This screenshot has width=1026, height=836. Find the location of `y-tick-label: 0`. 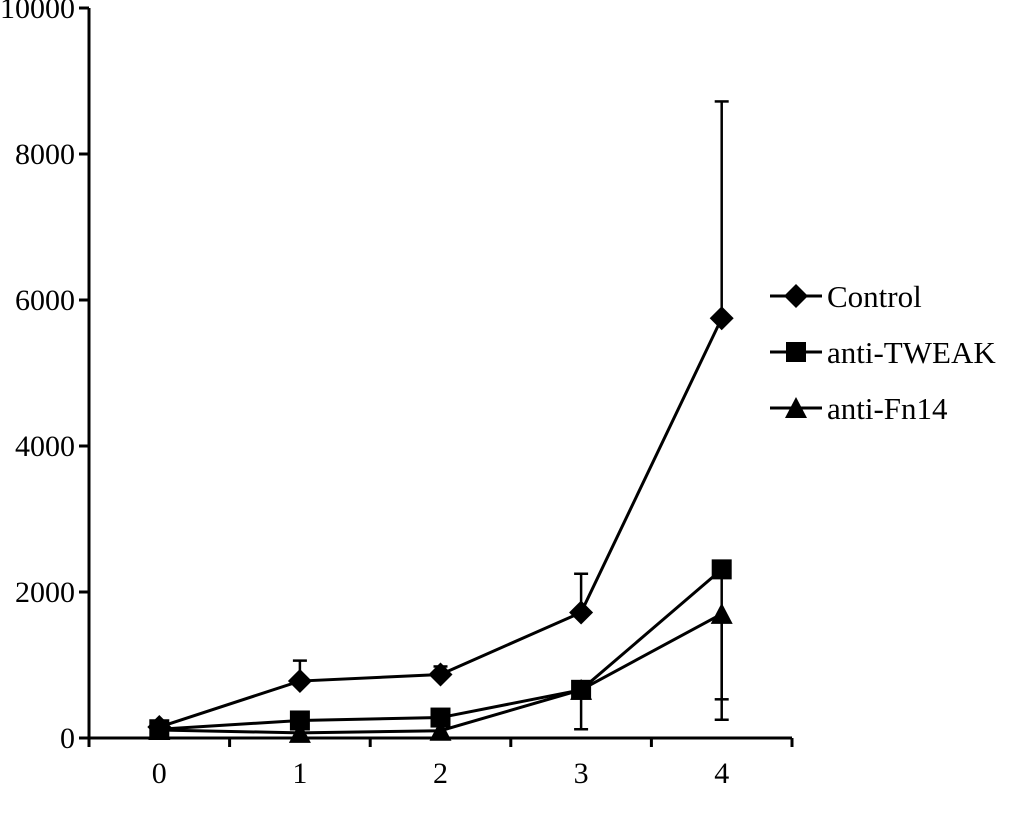

y-tick-label: 0 is located at coordinates (67, 738).